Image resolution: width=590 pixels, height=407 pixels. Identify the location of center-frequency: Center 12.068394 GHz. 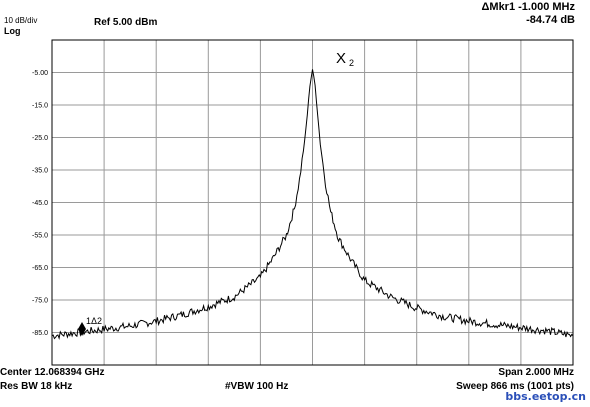
(52, 372).